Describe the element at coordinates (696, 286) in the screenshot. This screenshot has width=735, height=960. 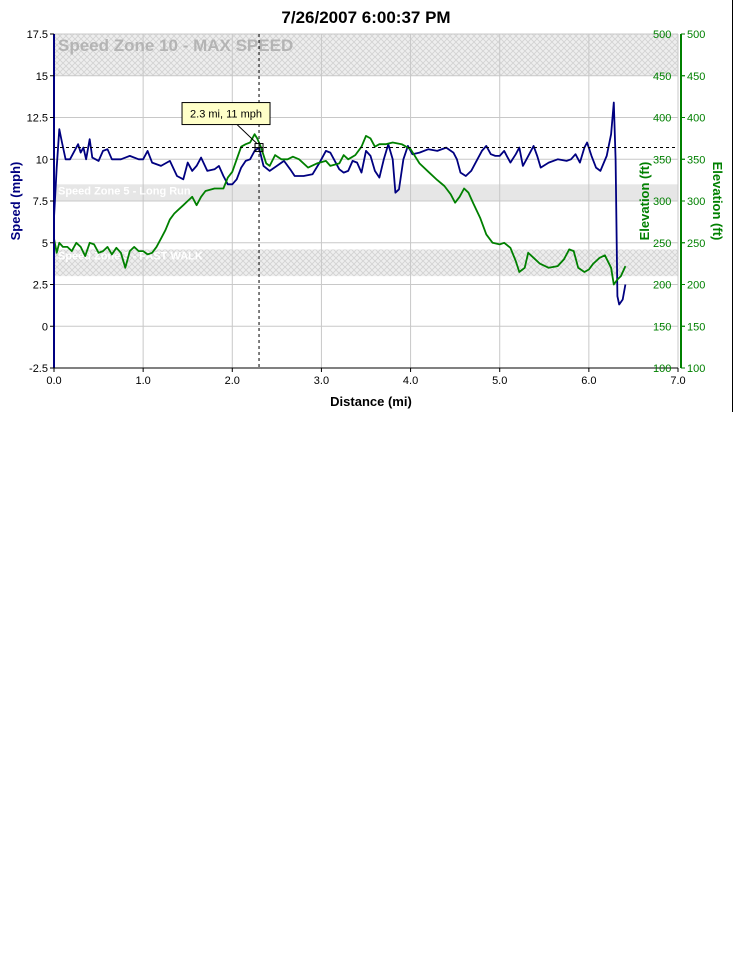
I see `y3-tick-label: 200` at that location.